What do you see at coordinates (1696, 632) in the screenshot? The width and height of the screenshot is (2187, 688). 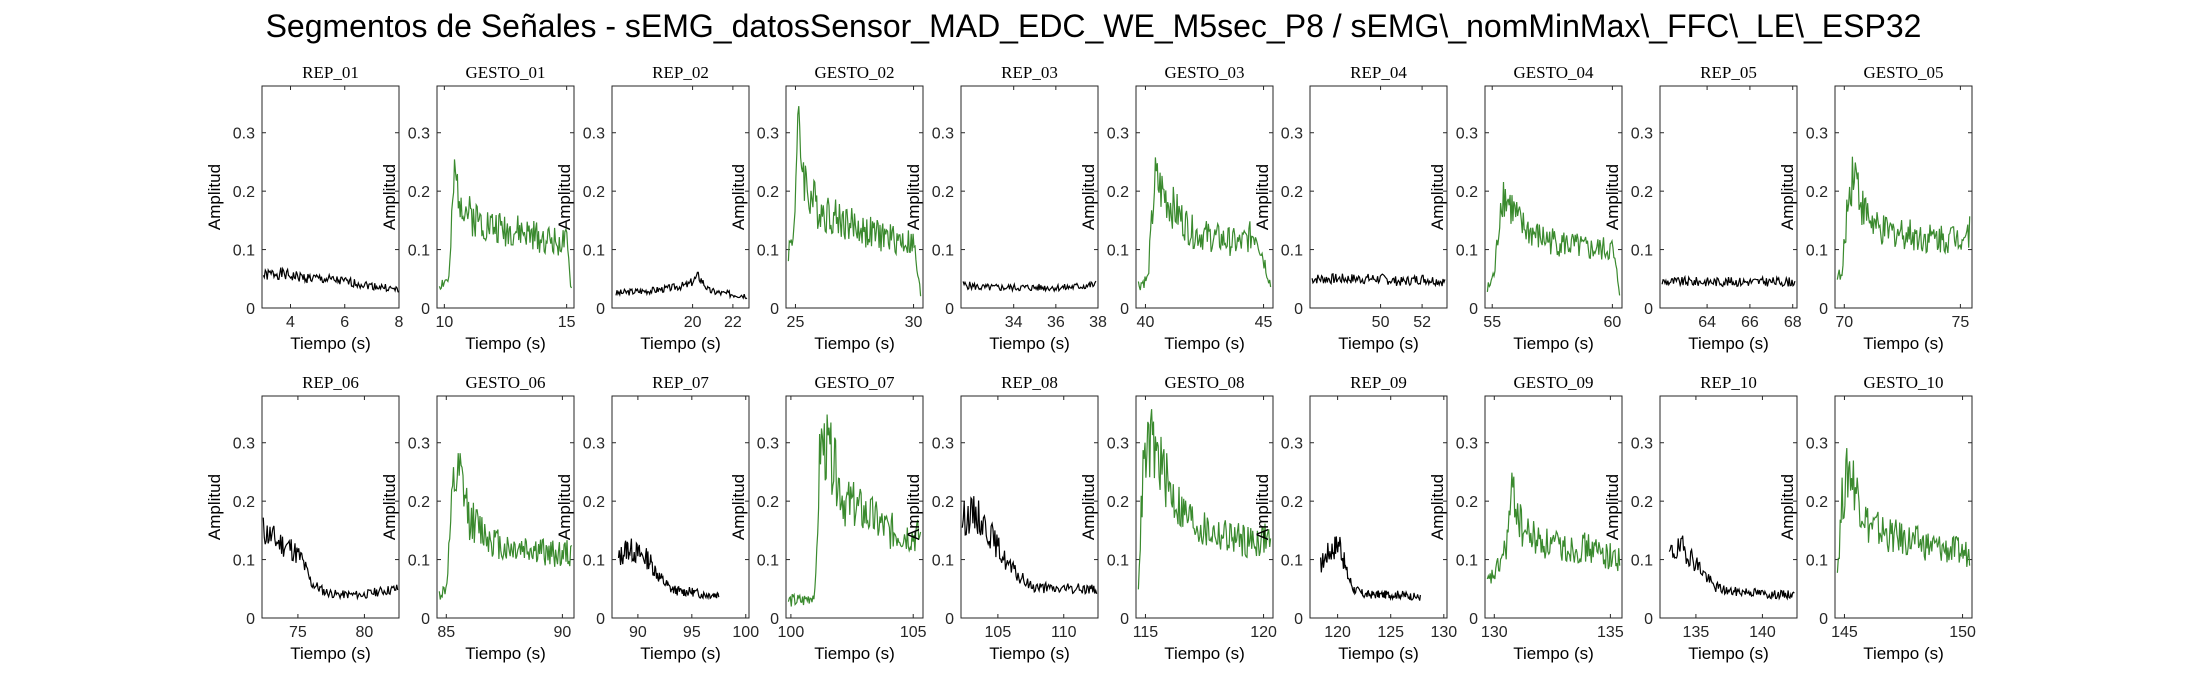 I see `x-tick-label: 135` at bounding box center [1696, 632].